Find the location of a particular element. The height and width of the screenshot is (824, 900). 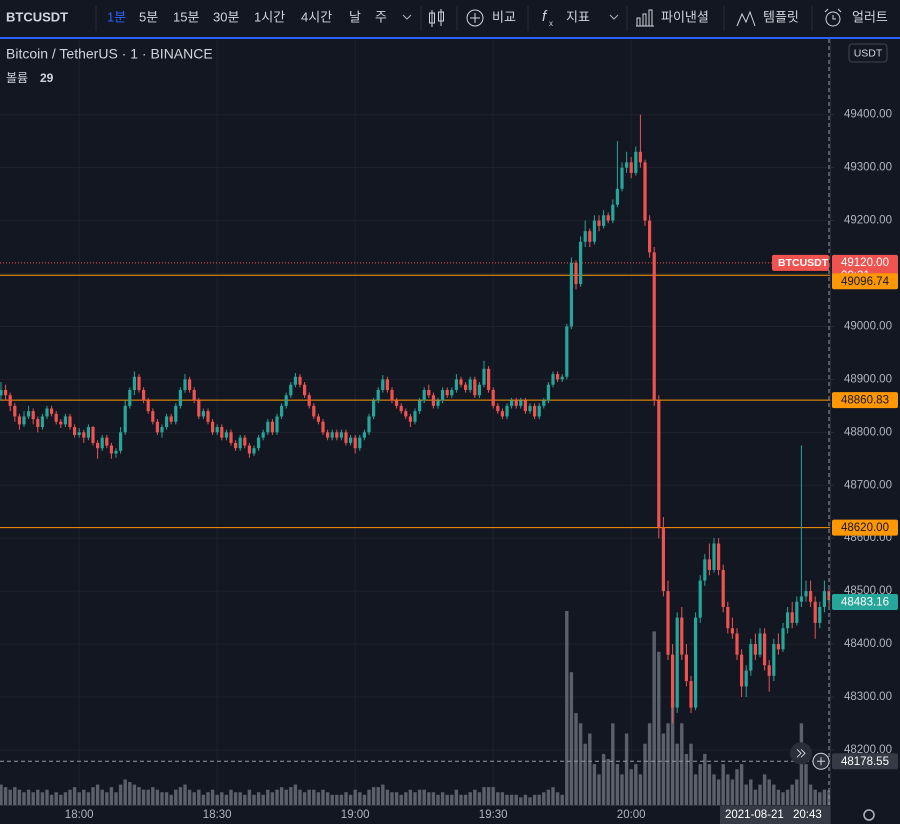

toolbar-button: 템플릿 is located at coordinates (781, 16).